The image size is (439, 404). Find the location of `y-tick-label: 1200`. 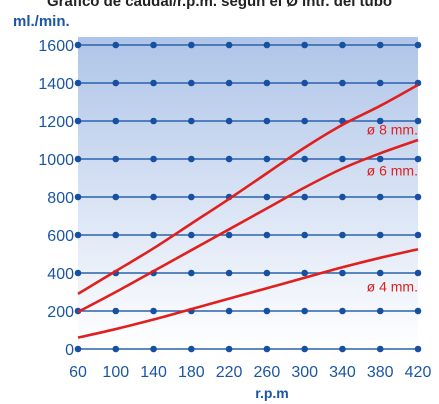

y-tick-label: 1200 is located at coordinates (56, 122).